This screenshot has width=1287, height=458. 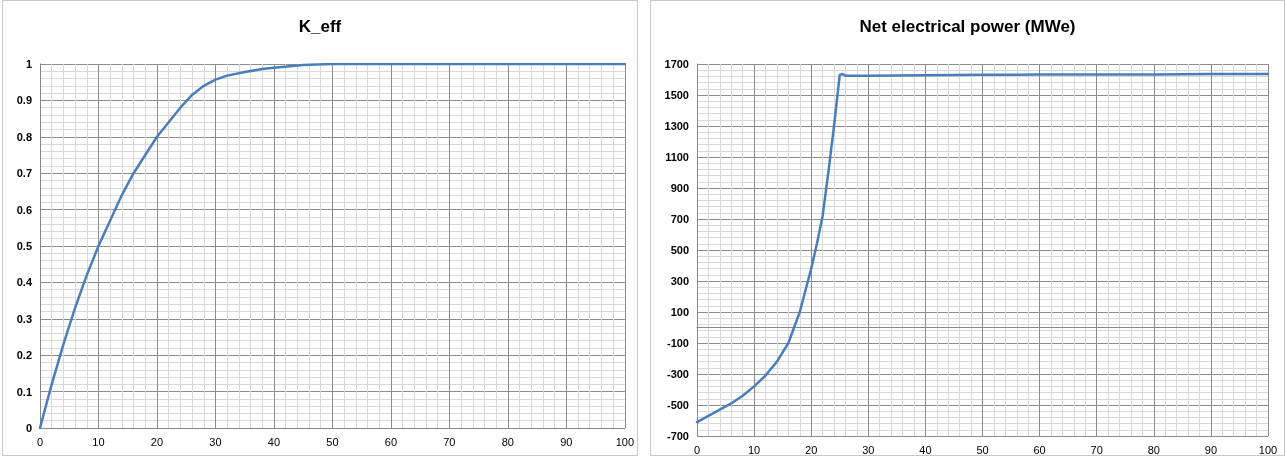 What do you see at coordinates (679, 188) in the screenshot?
I see `y-tick-label: 900` at bounding box center [679, 188].